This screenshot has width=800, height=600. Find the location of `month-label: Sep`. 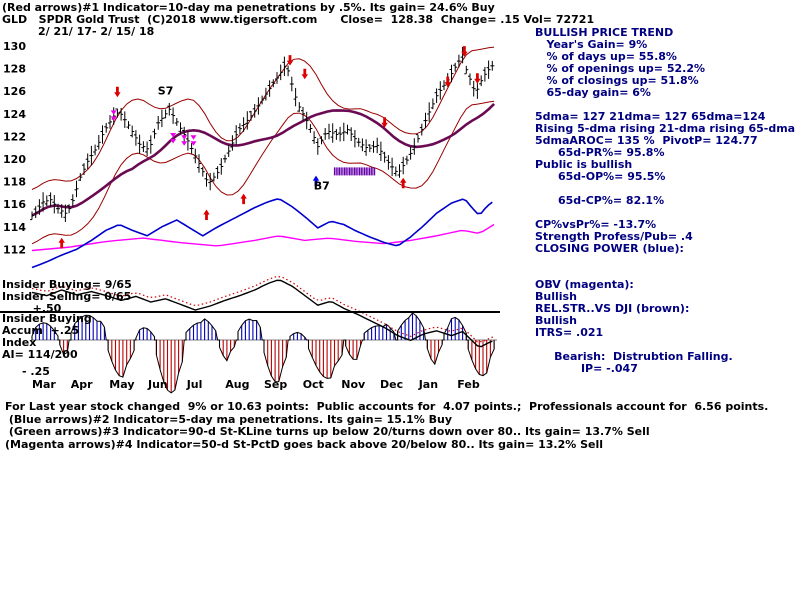

month-label: Sep is located at coordinates (275, 384).